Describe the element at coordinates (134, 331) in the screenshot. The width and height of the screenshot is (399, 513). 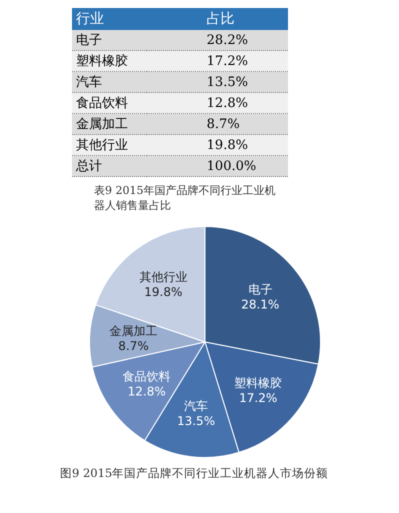
I see `slice-label: 金属加工` at that location.